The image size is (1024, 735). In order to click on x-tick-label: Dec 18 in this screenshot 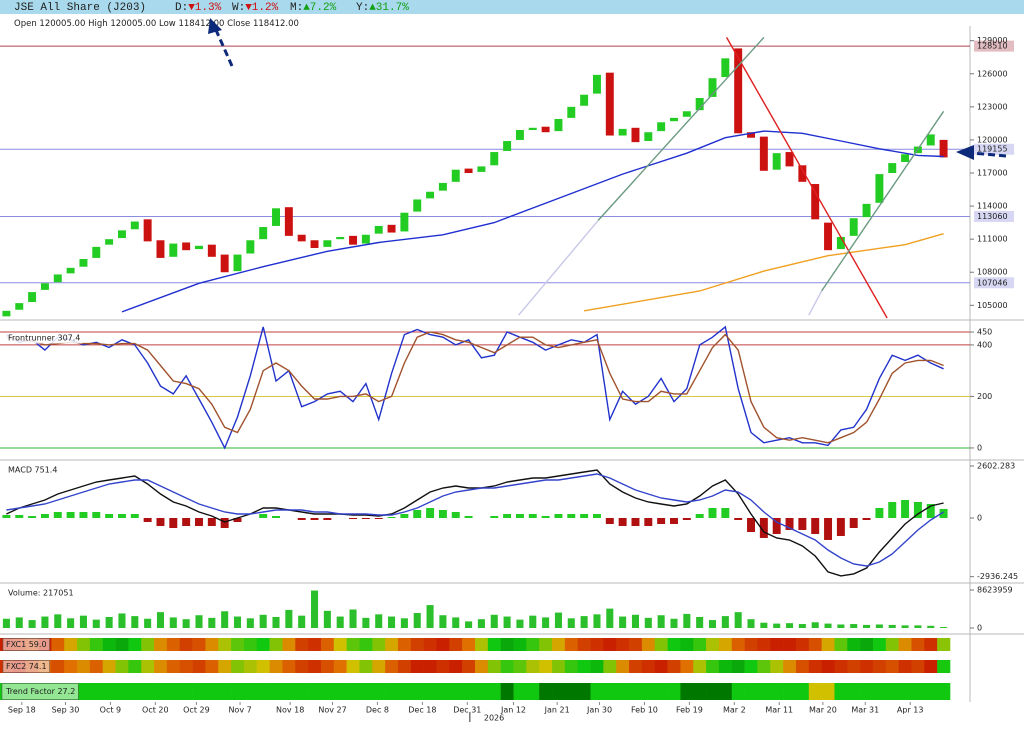, I will do `click(422, 710)`.